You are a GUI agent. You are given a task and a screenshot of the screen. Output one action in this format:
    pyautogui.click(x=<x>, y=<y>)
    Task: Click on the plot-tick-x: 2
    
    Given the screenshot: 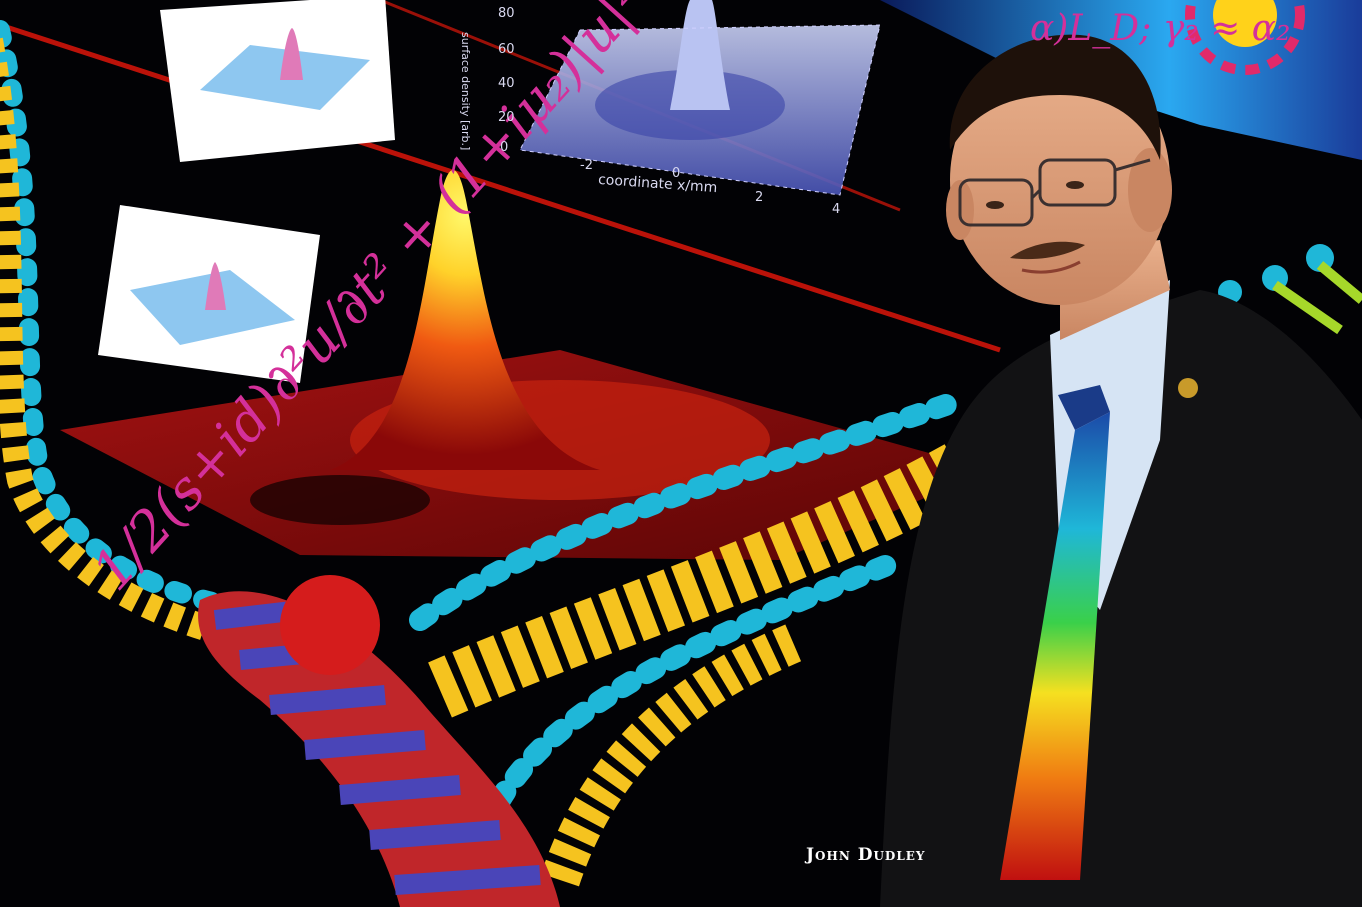 What is the action you would take?
    pyautogui.click(x=759, y=197)
    